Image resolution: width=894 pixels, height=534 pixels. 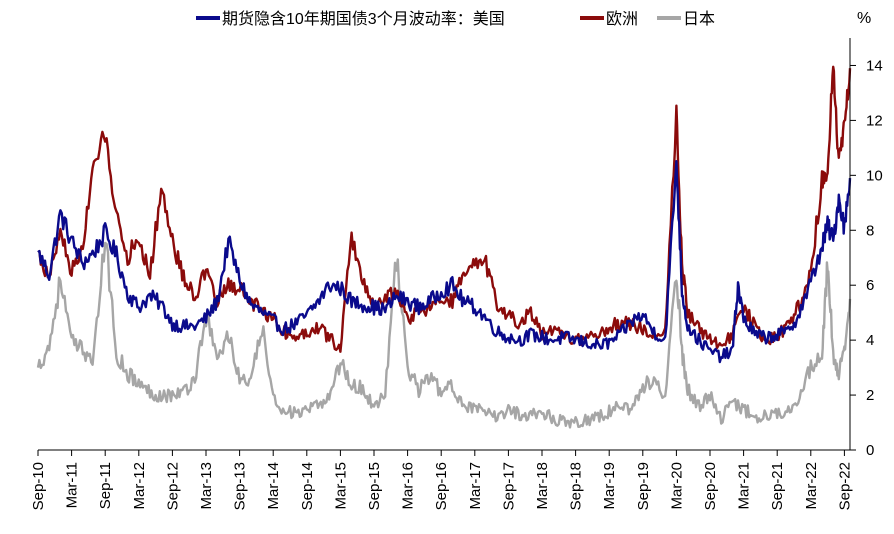 I want to click on y-tick-label: 10, so click(x=874, y=175).